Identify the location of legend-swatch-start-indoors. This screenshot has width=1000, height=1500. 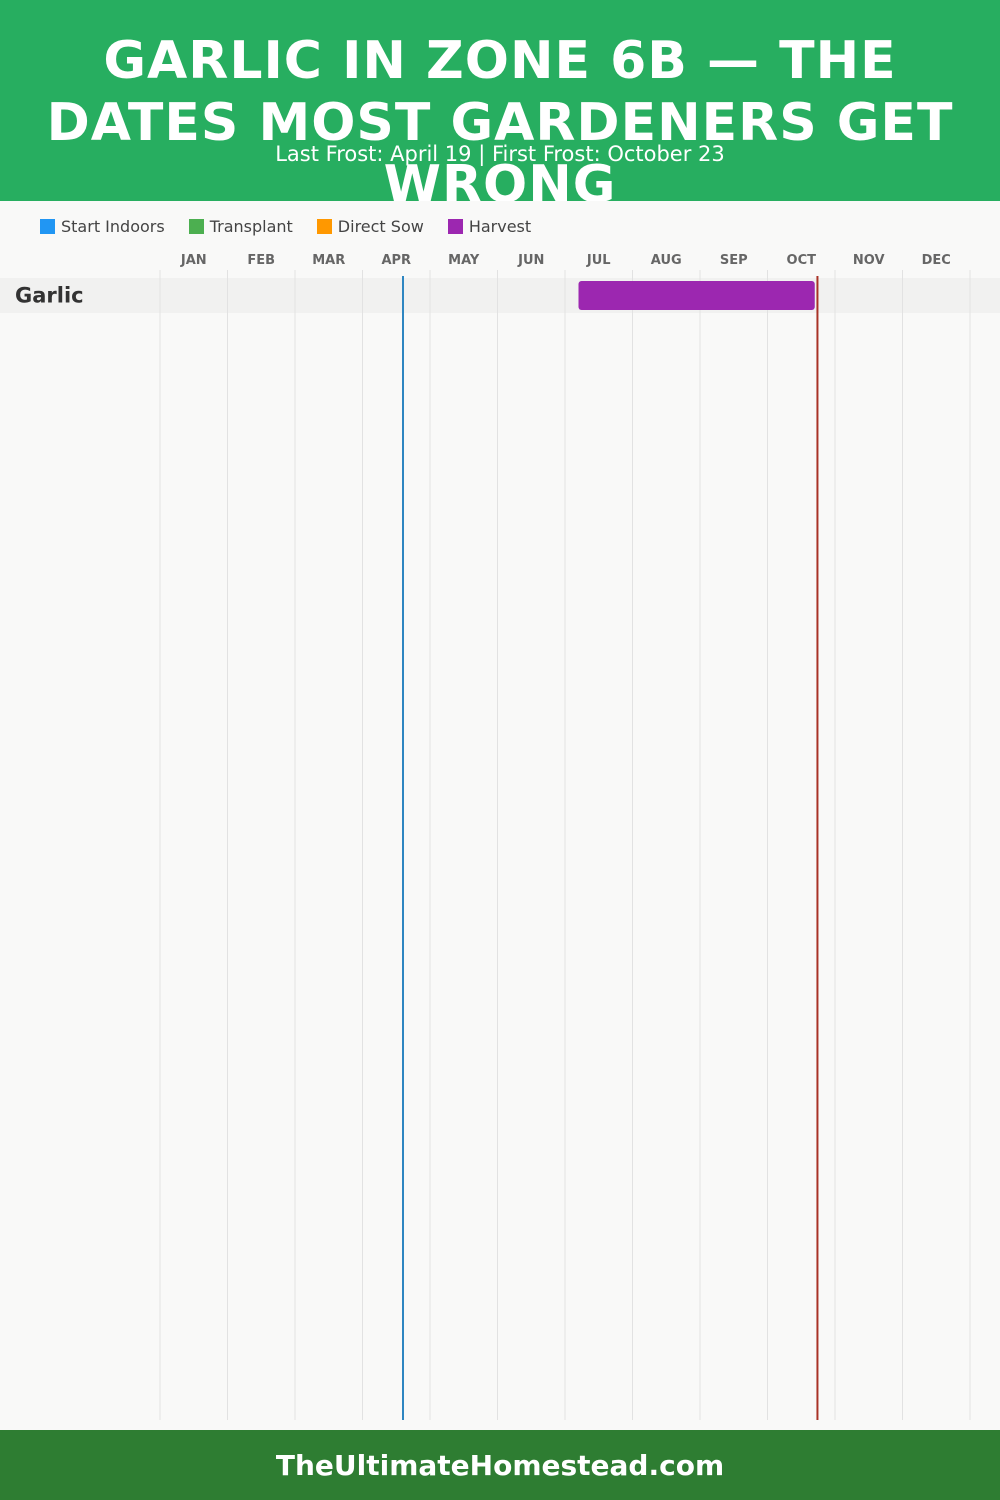
(47, 226).